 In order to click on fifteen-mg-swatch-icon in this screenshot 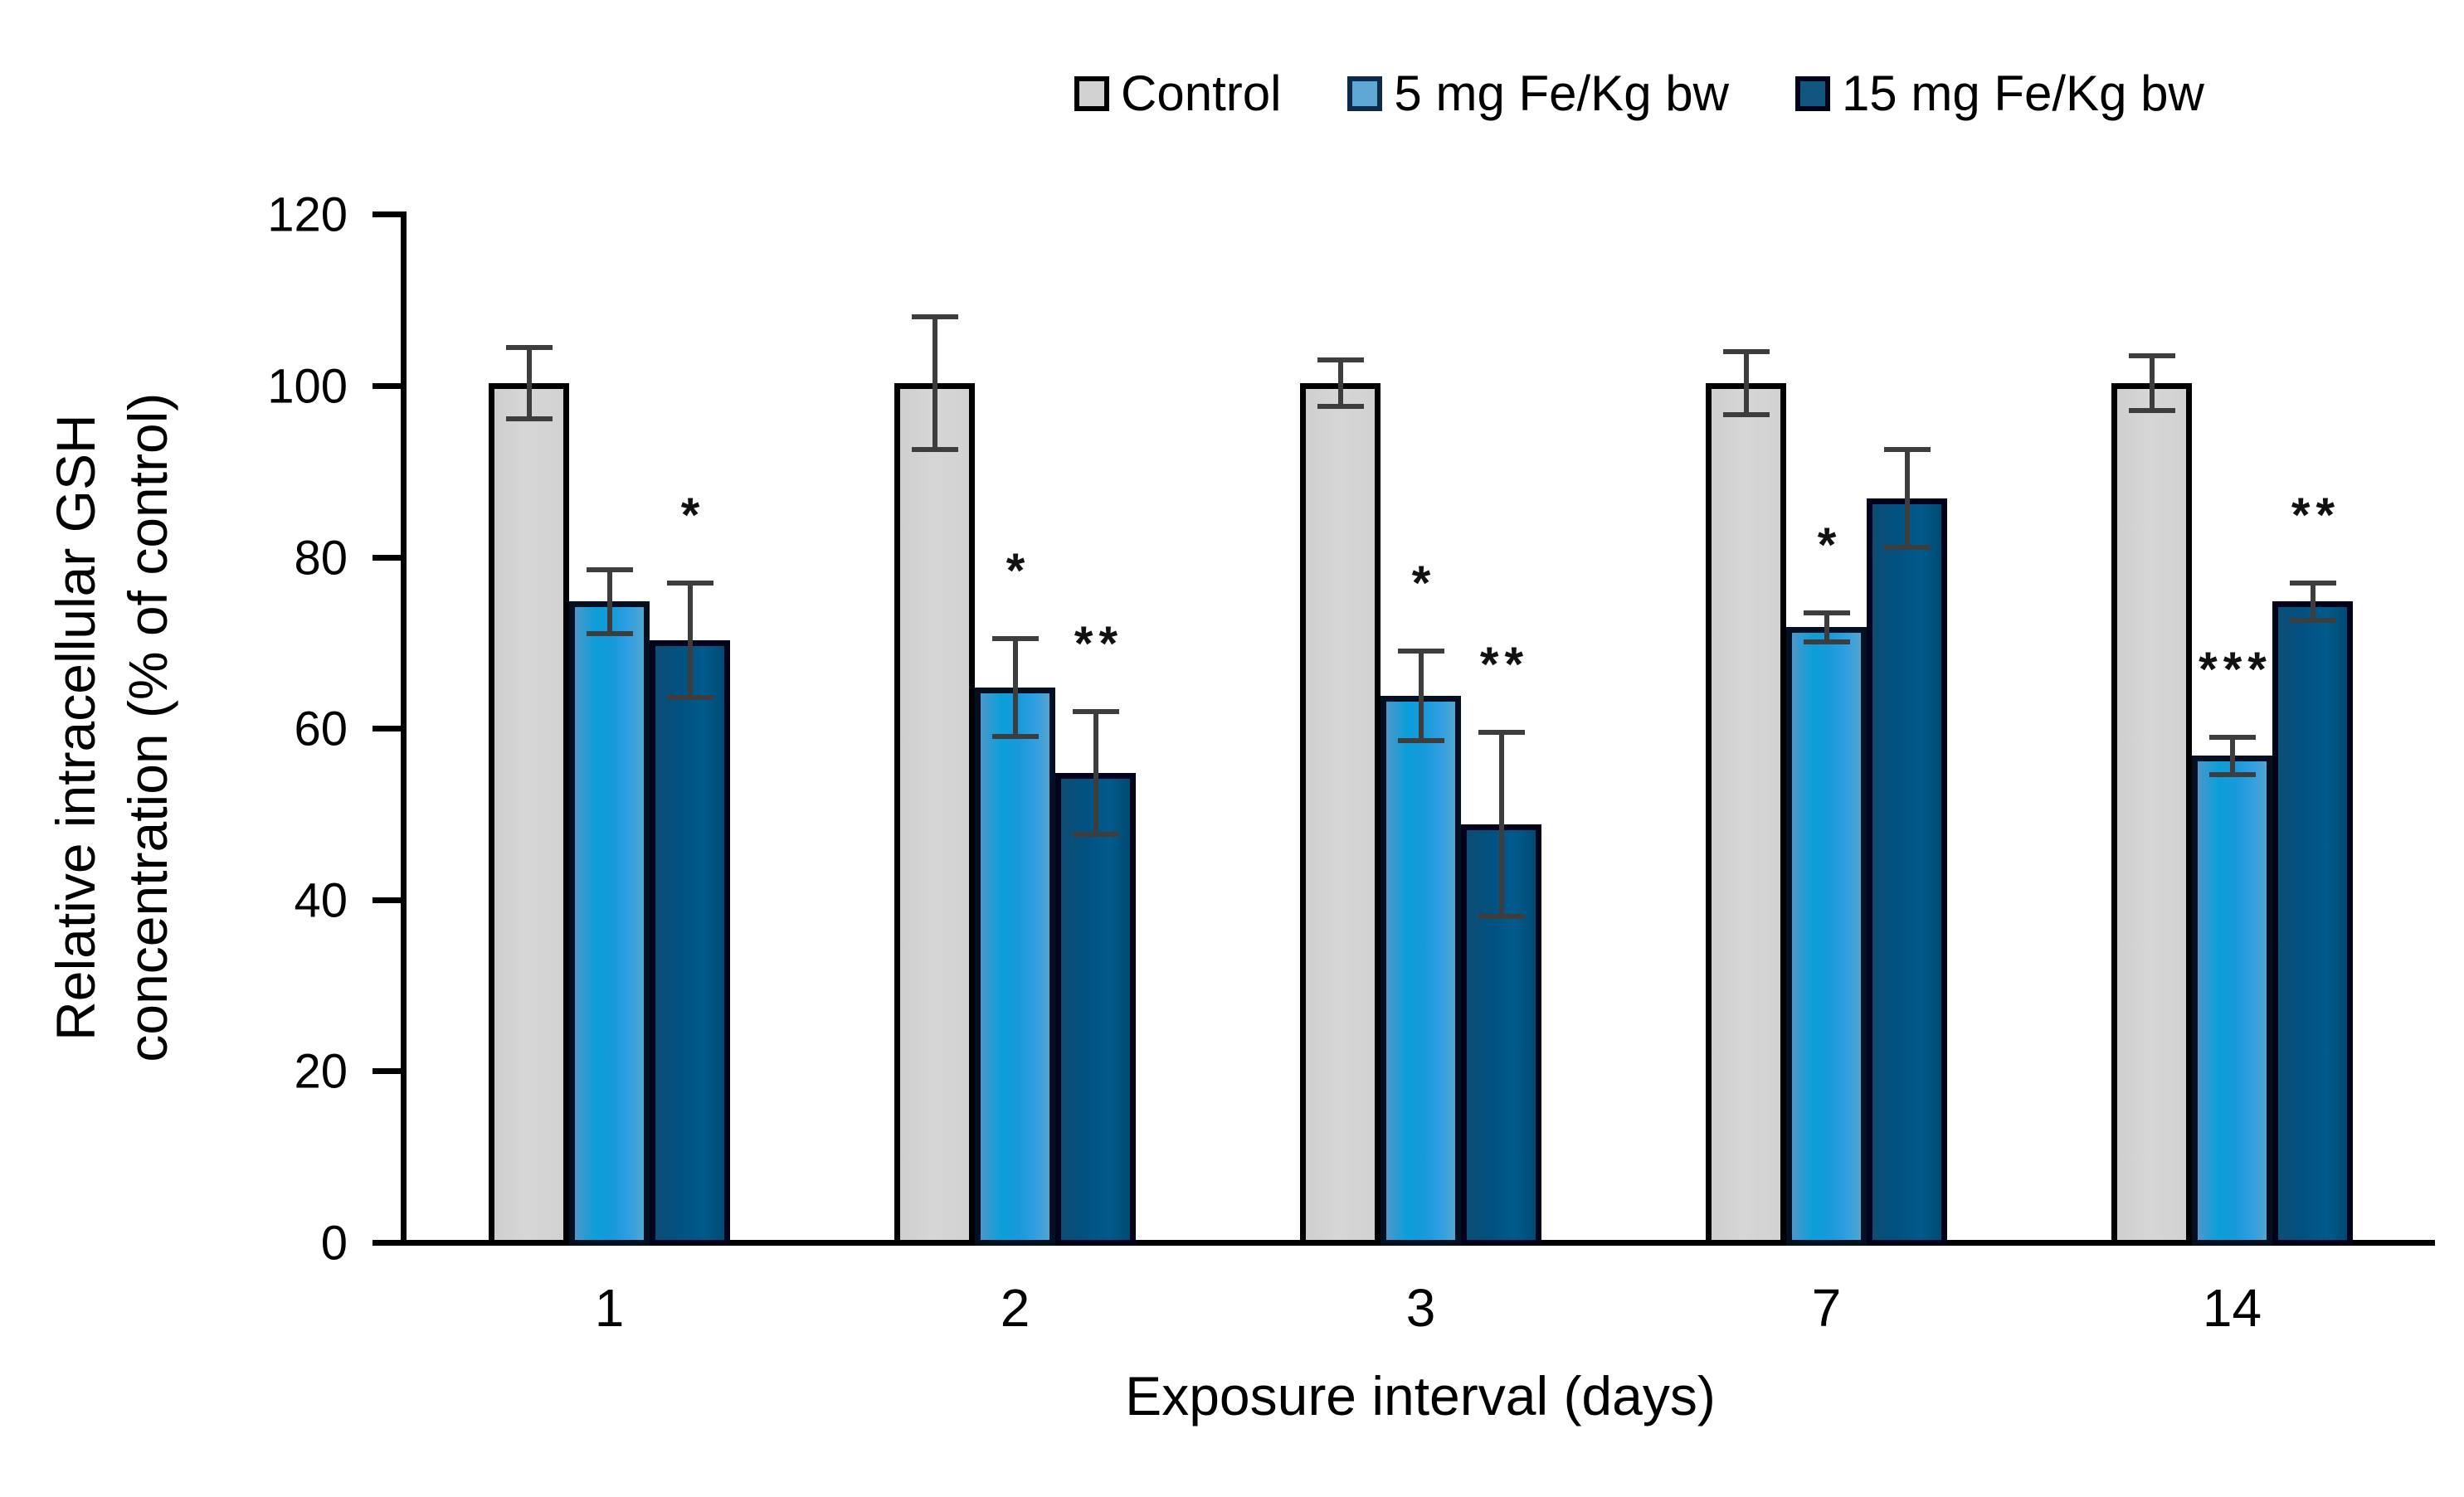, I will do `click(1812, 93)`.